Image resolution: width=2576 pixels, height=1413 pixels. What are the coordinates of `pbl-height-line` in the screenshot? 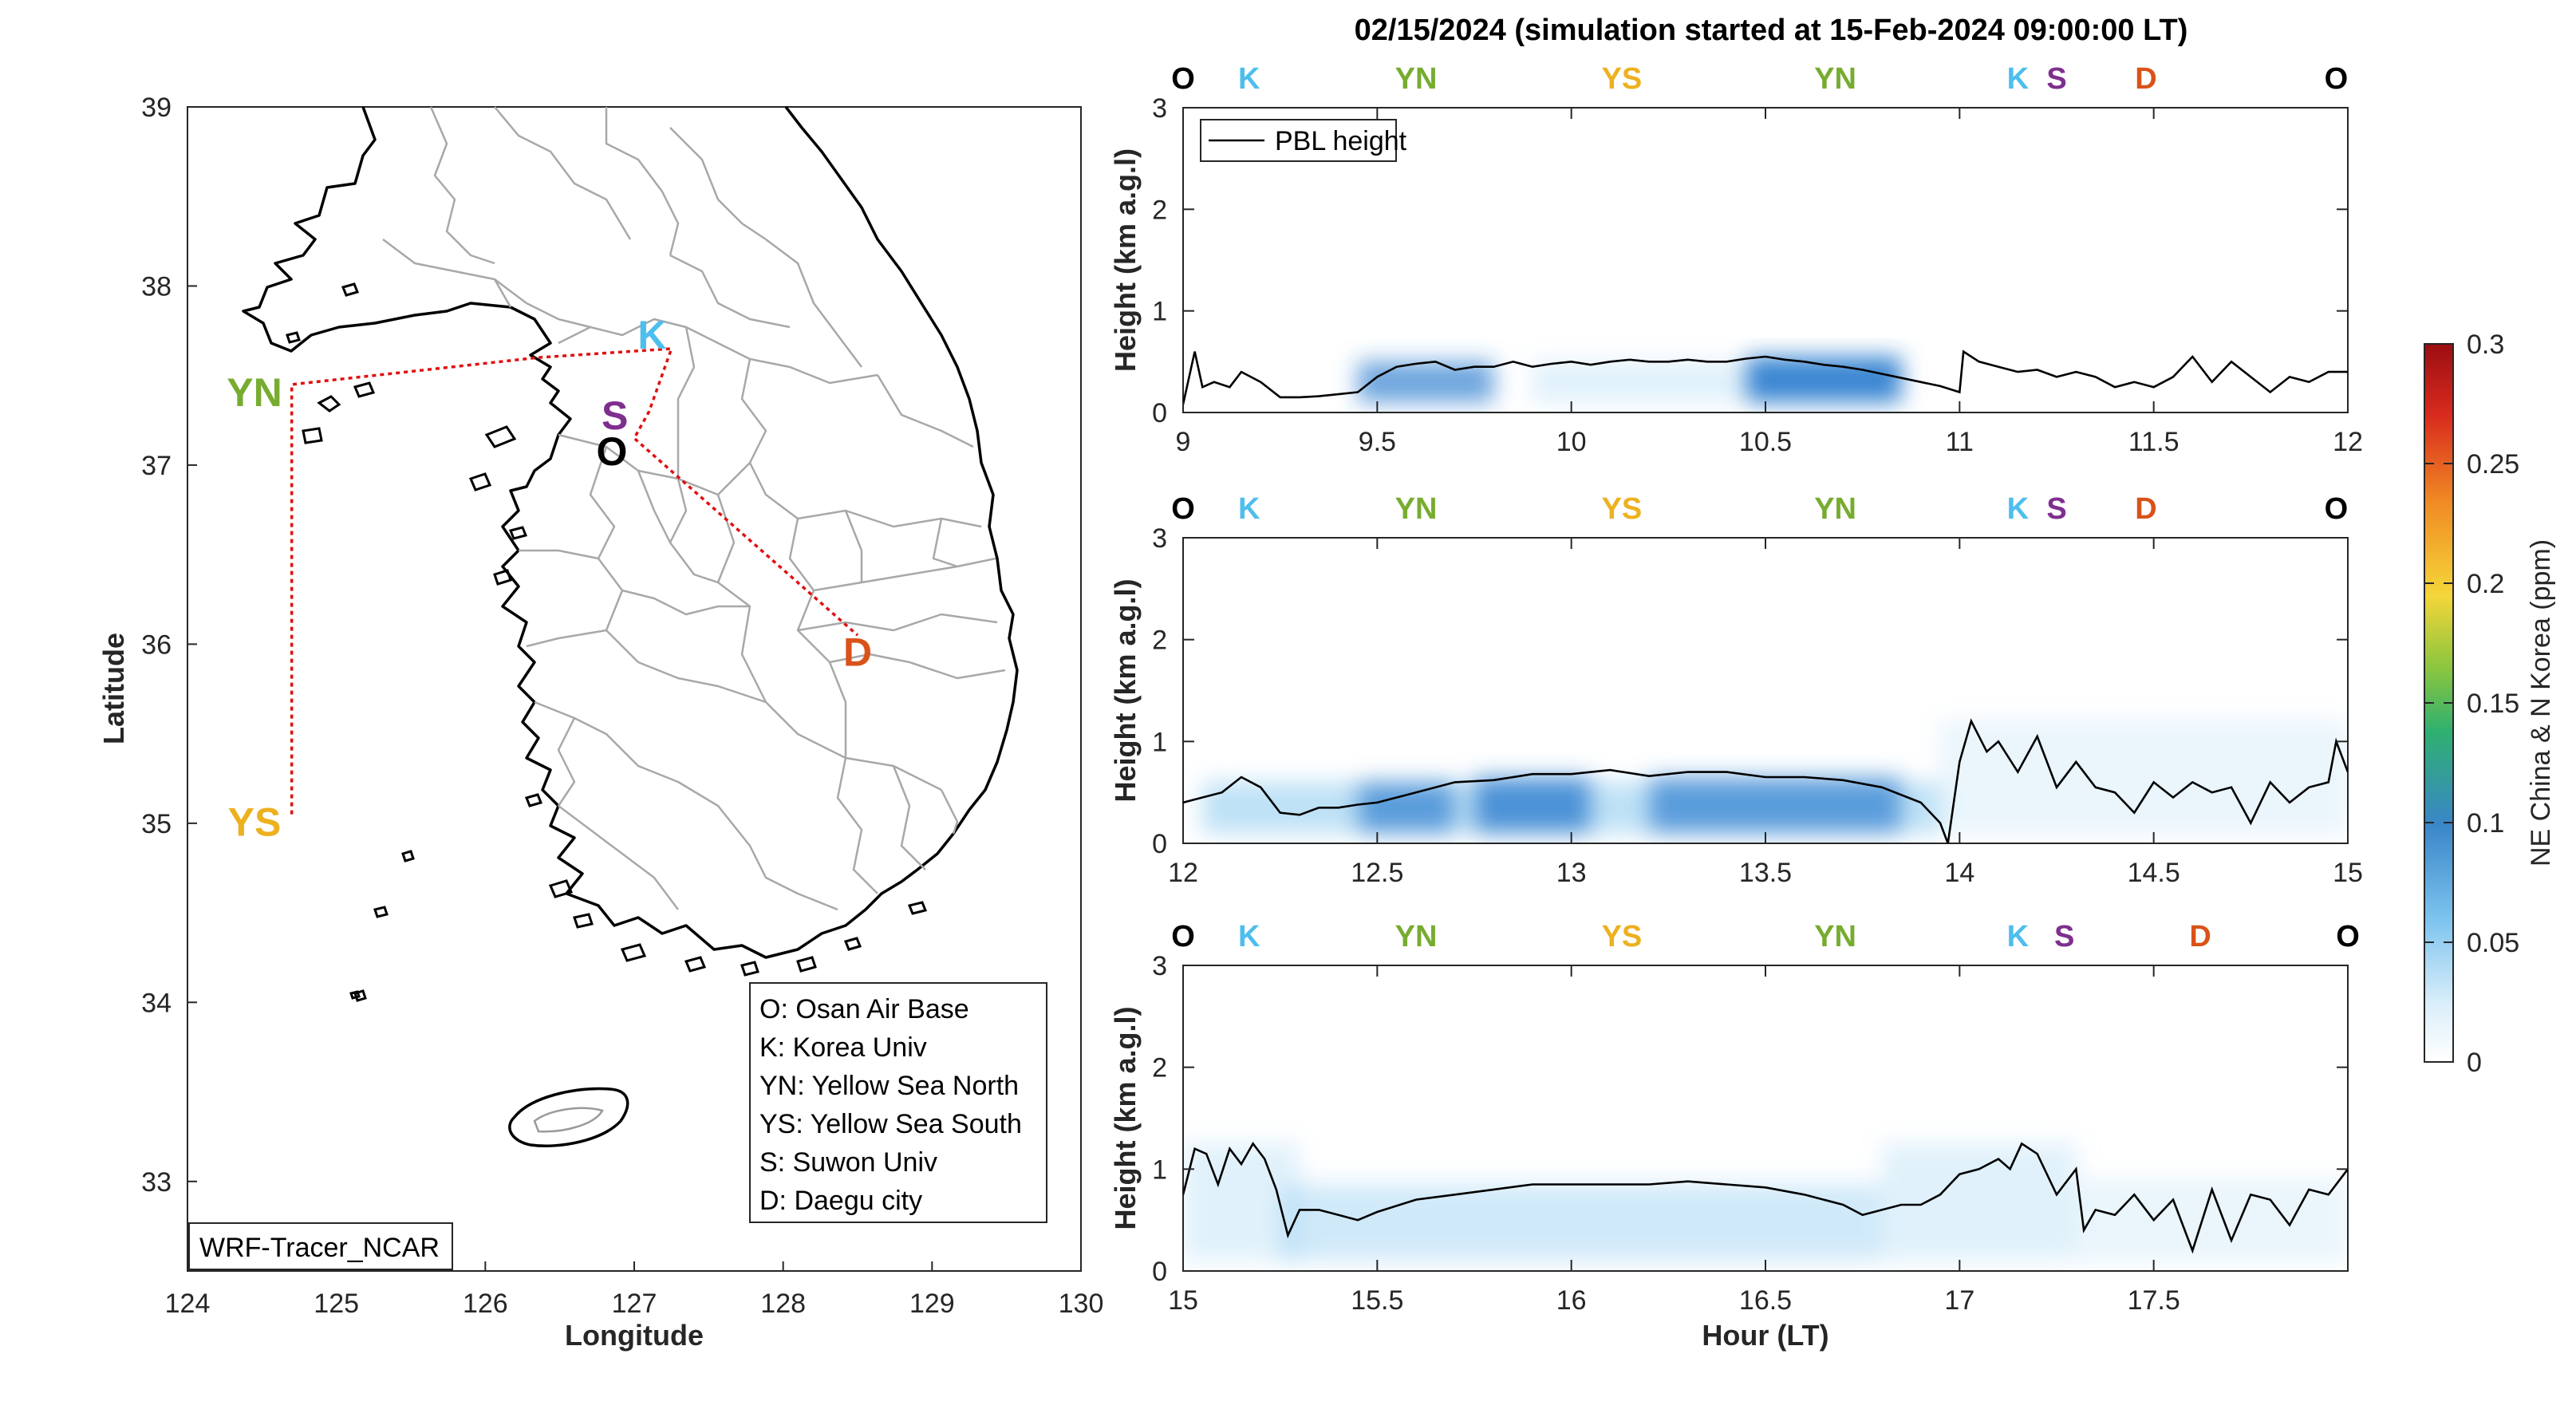 It's located at (1765, 1198).